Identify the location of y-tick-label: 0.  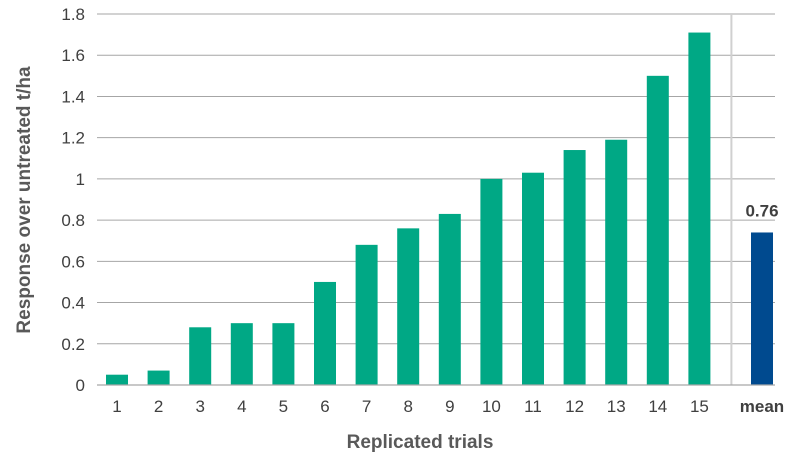
(80, 385).